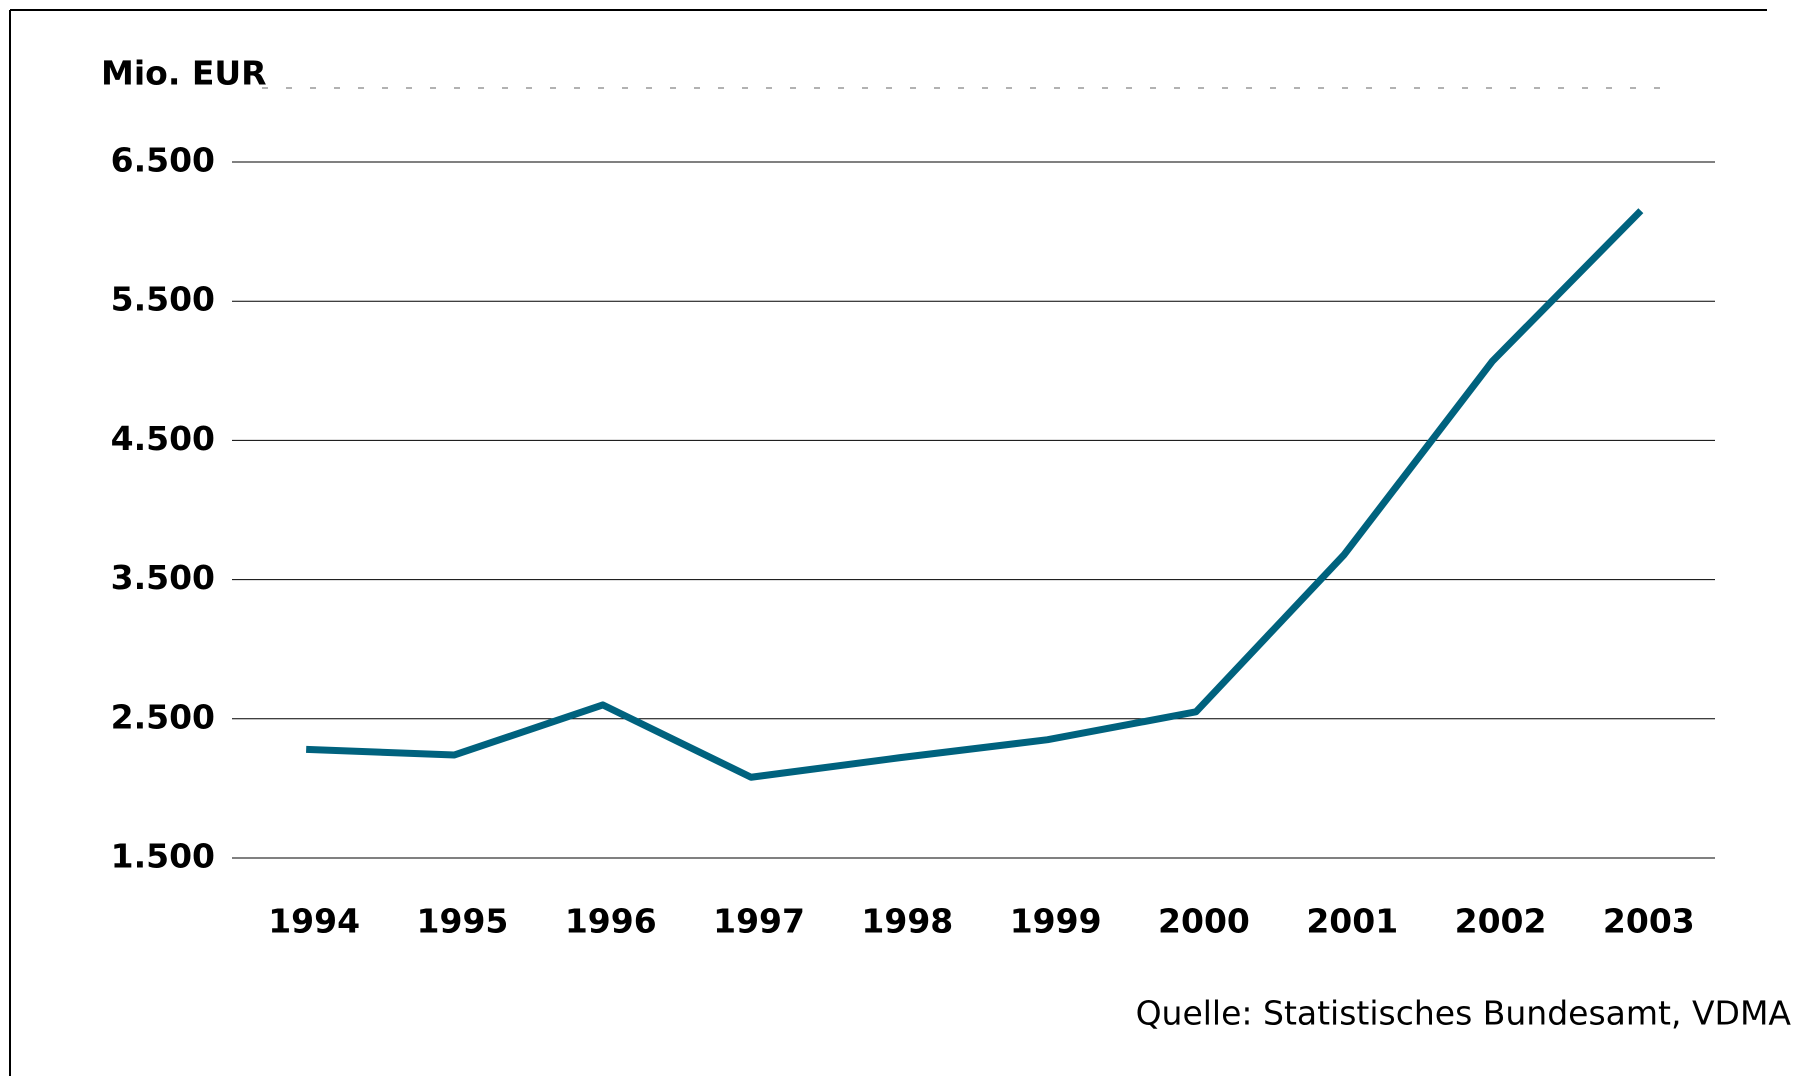 This screenshot has width=1793, height=1076. I want to click on x-tick-label: 2001, so click(1352, 921).